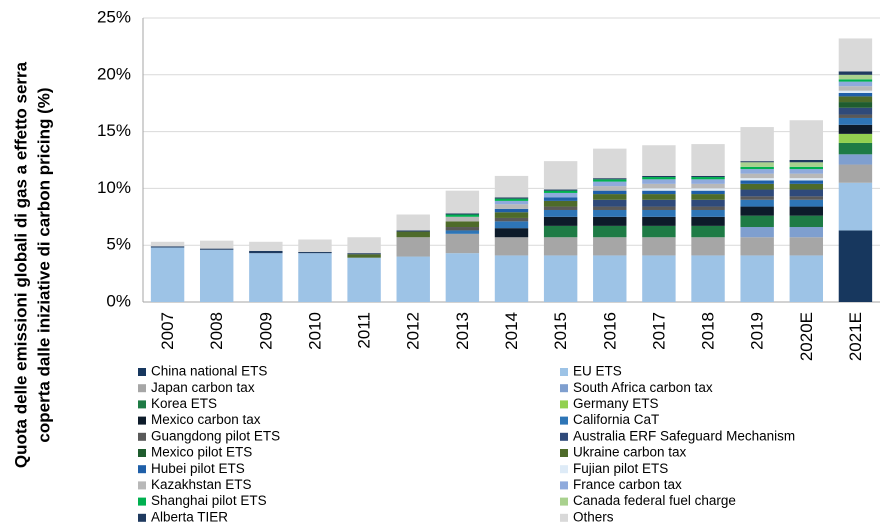 This screenshot has height=527, width=885. I want to click on x-tick-label: 2020E, so click(806, 336).